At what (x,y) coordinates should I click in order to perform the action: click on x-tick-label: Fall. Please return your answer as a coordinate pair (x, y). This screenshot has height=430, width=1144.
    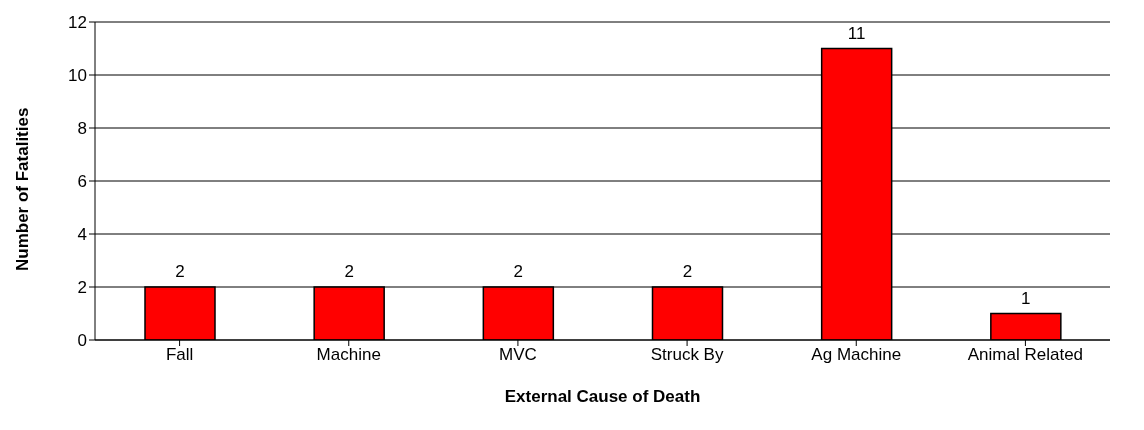
    Looking at the image, I should click on (179, 355).